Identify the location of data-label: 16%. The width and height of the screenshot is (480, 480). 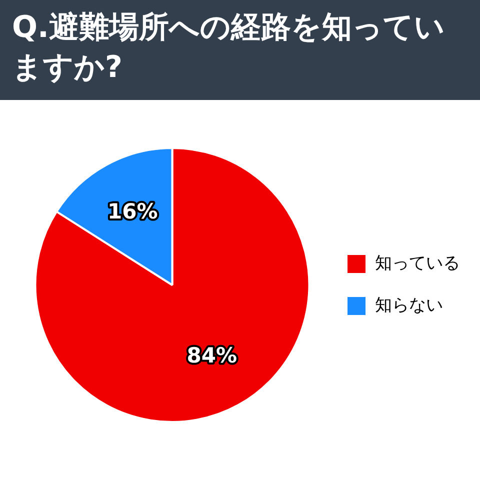
(133, 211).